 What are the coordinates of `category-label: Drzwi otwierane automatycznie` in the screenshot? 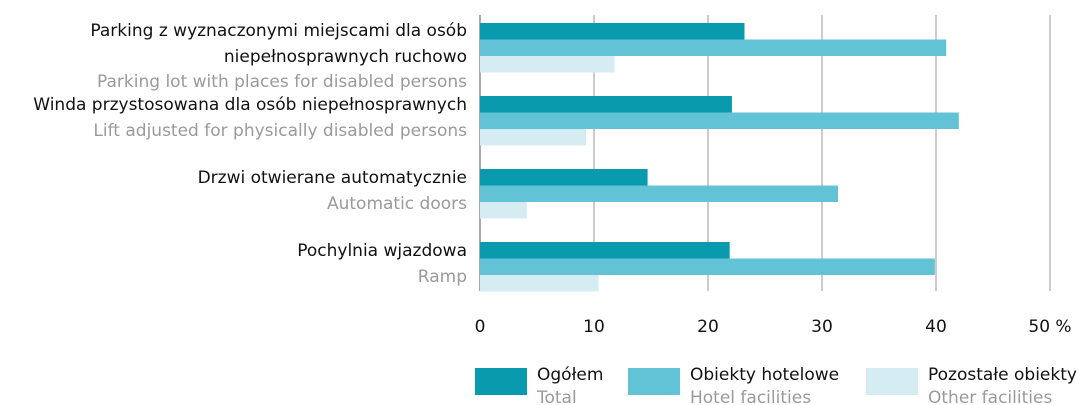 It's located at (332, 178).